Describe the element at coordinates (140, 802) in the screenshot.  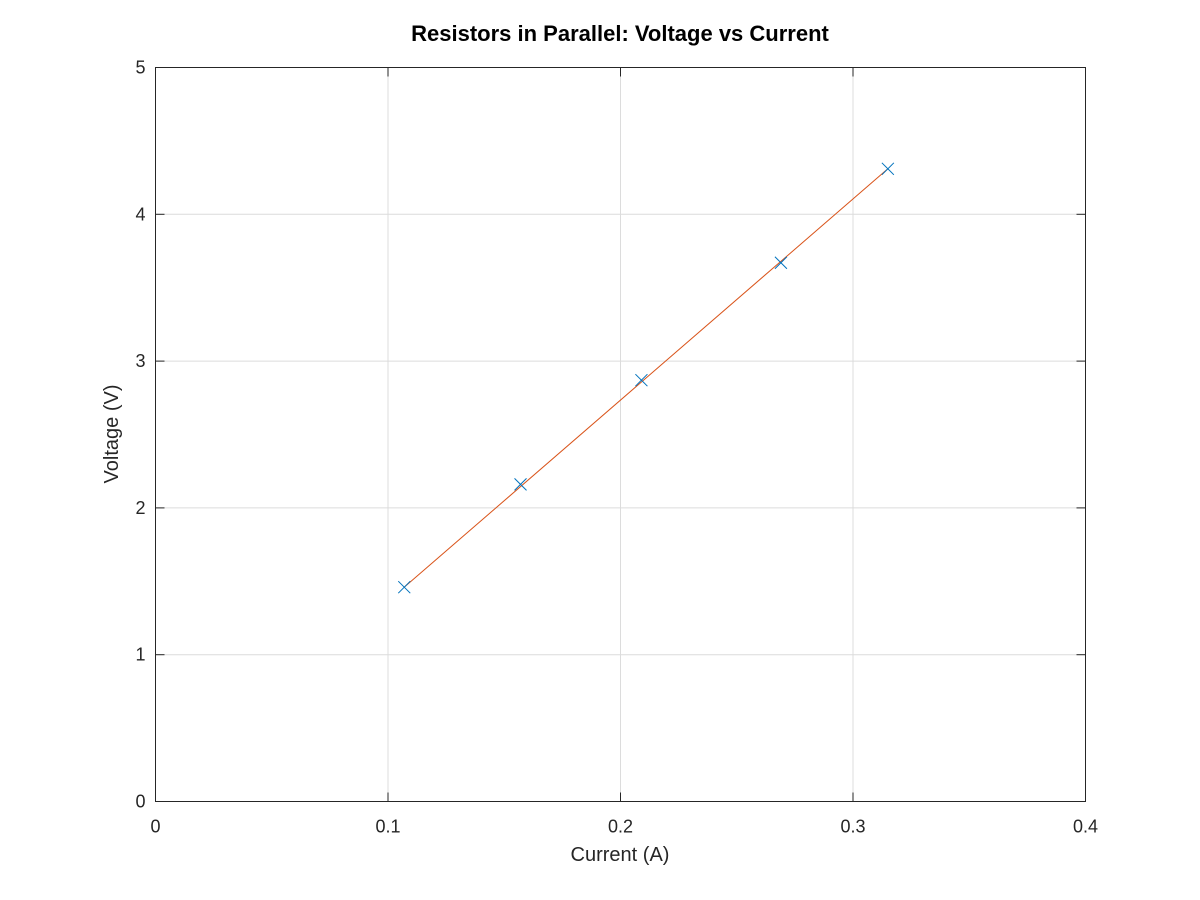
I see `y-tick-label: 0` at that location.